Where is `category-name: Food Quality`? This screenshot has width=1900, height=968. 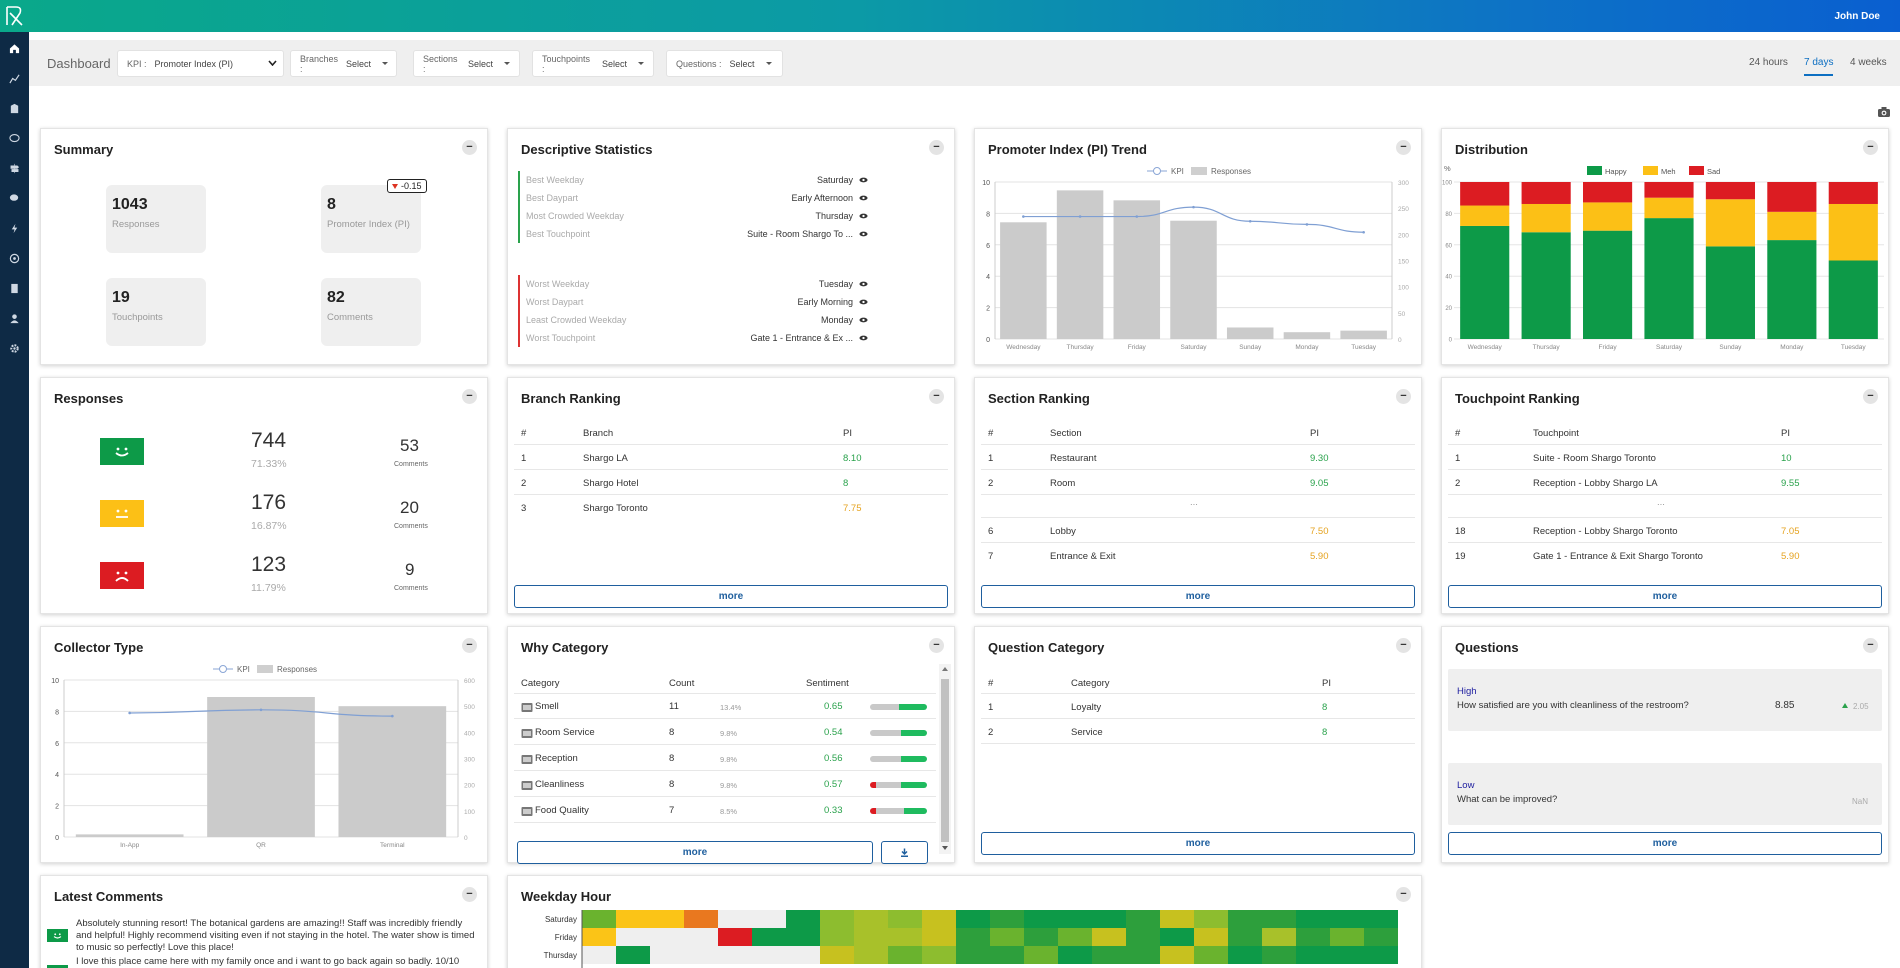
category-name: Food Quality is located at coordinates (562, 810).